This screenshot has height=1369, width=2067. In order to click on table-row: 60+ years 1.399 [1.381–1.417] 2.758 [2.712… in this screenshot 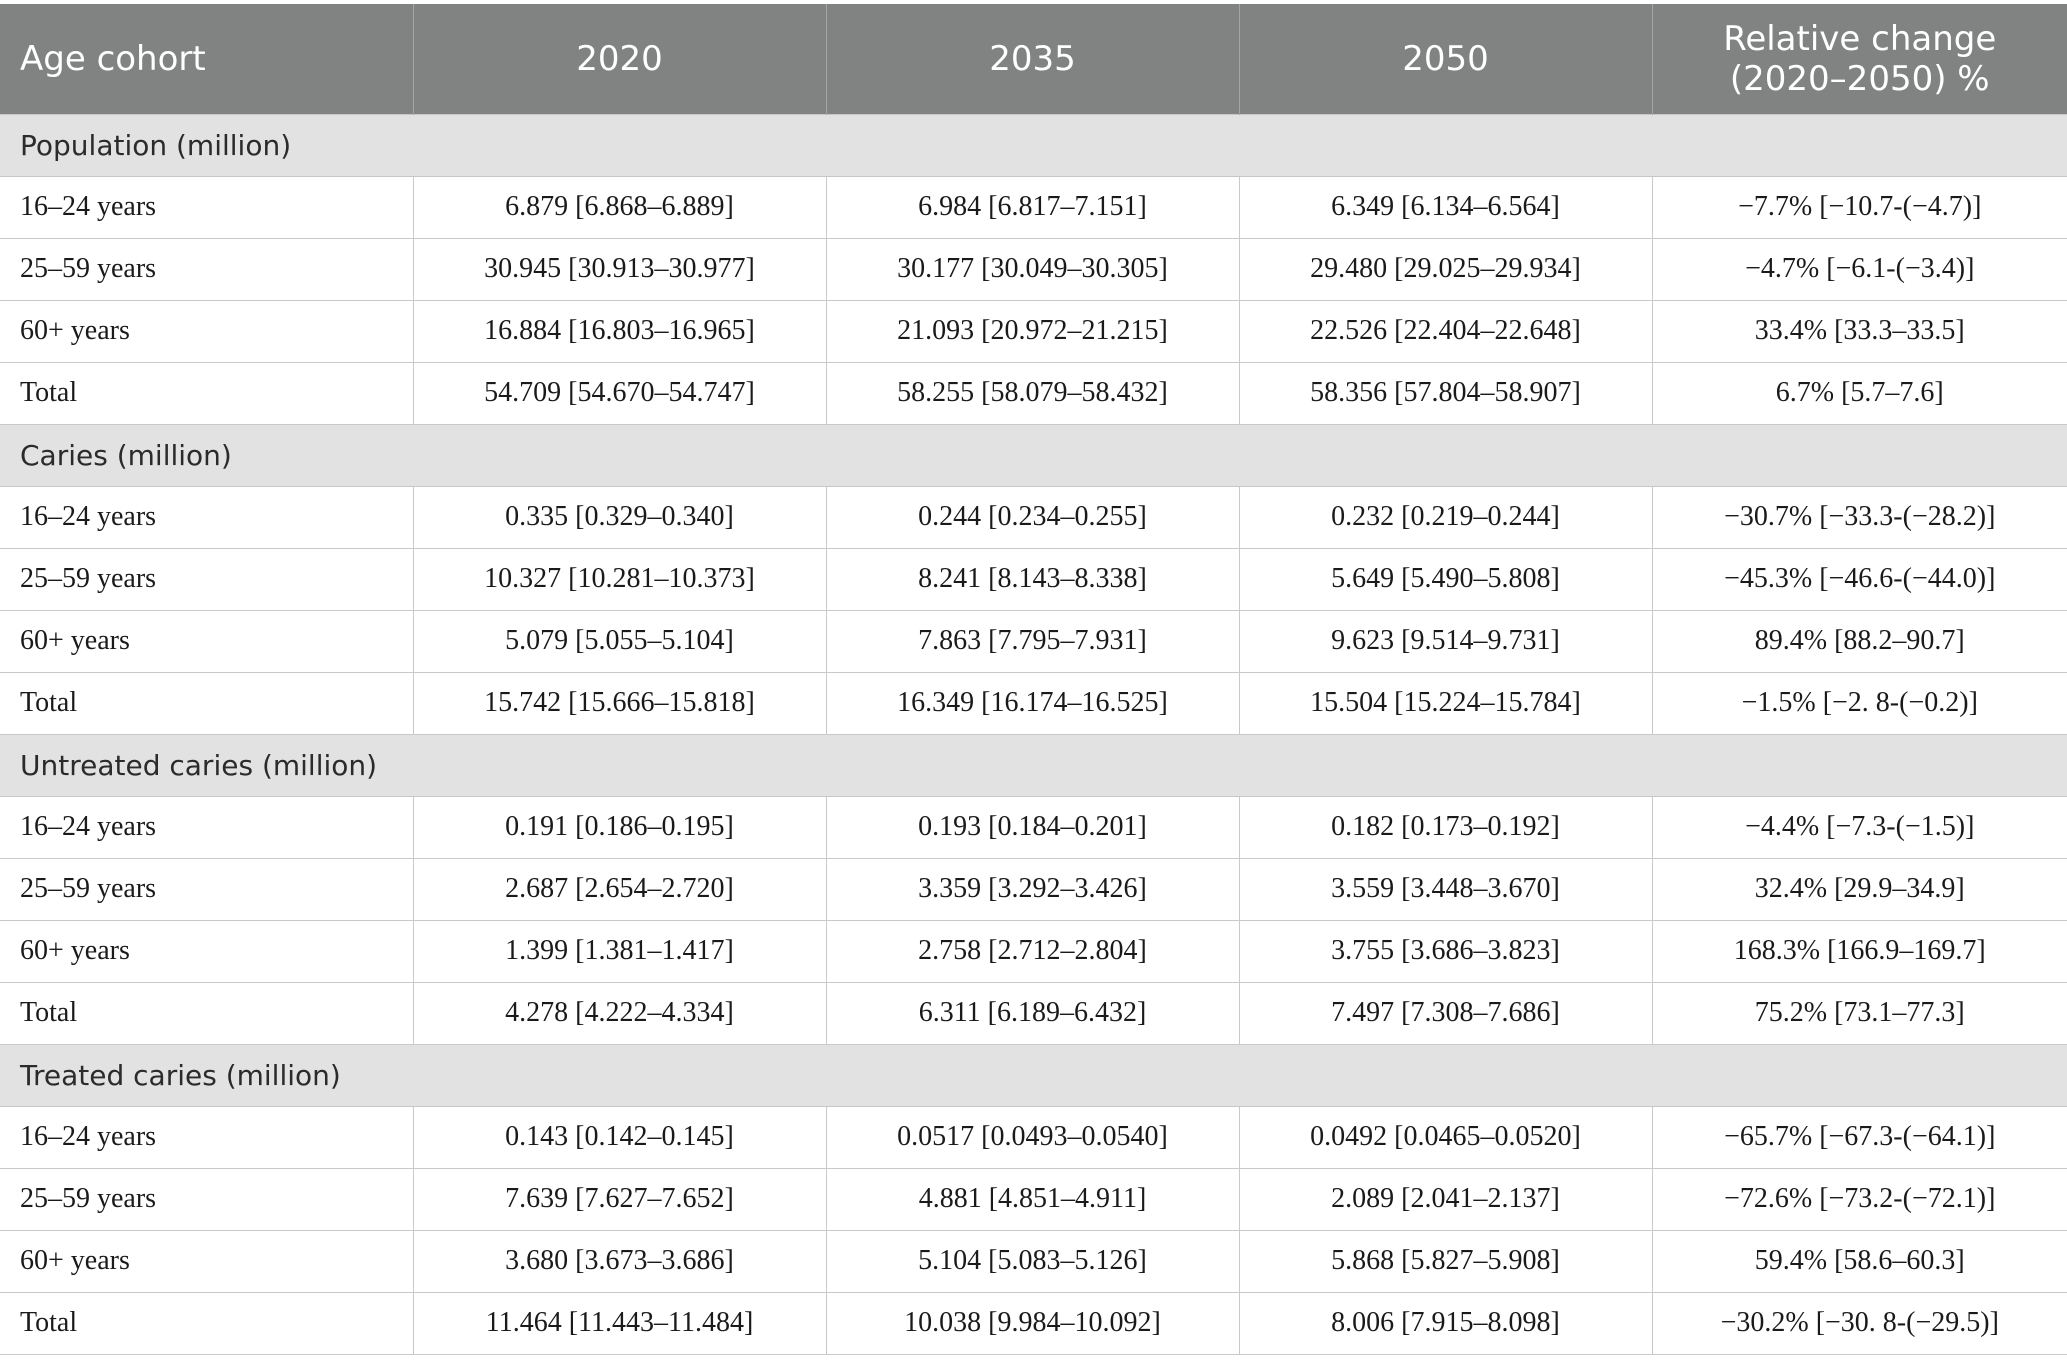, I will do `click(1033, 951)`.